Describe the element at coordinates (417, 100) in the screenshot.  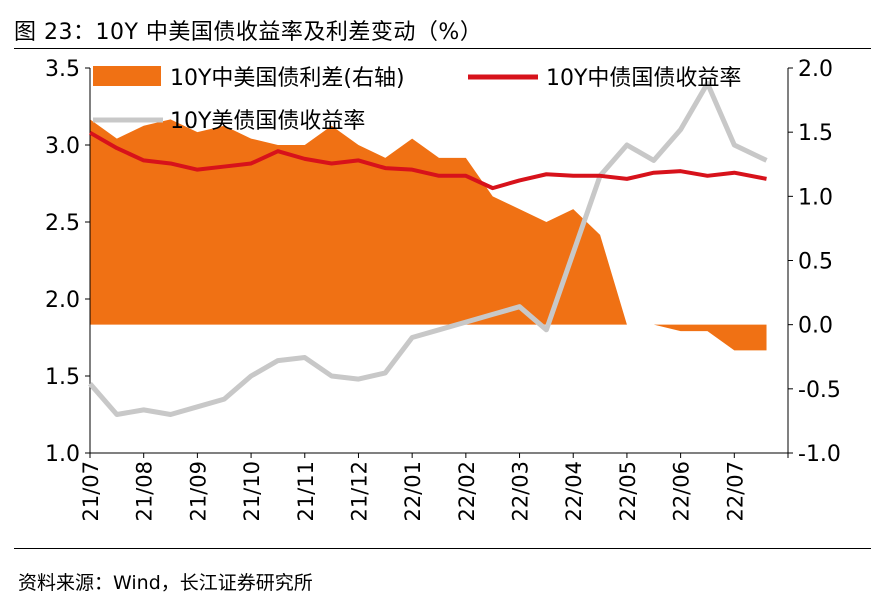
I see `legend: 10Y中美国债利差(右轴) 10Y中债国债收益率 10Y美债国债收益率` at that location.